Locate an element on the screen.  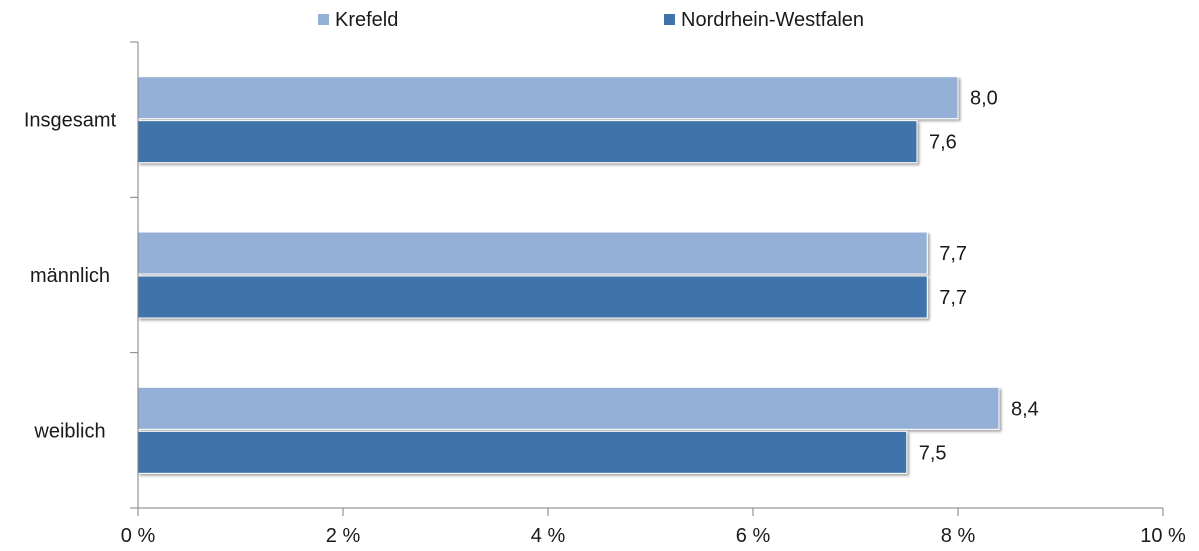
legend-label: Nordrhein-Westfalen is located at coordinates (772, 20).